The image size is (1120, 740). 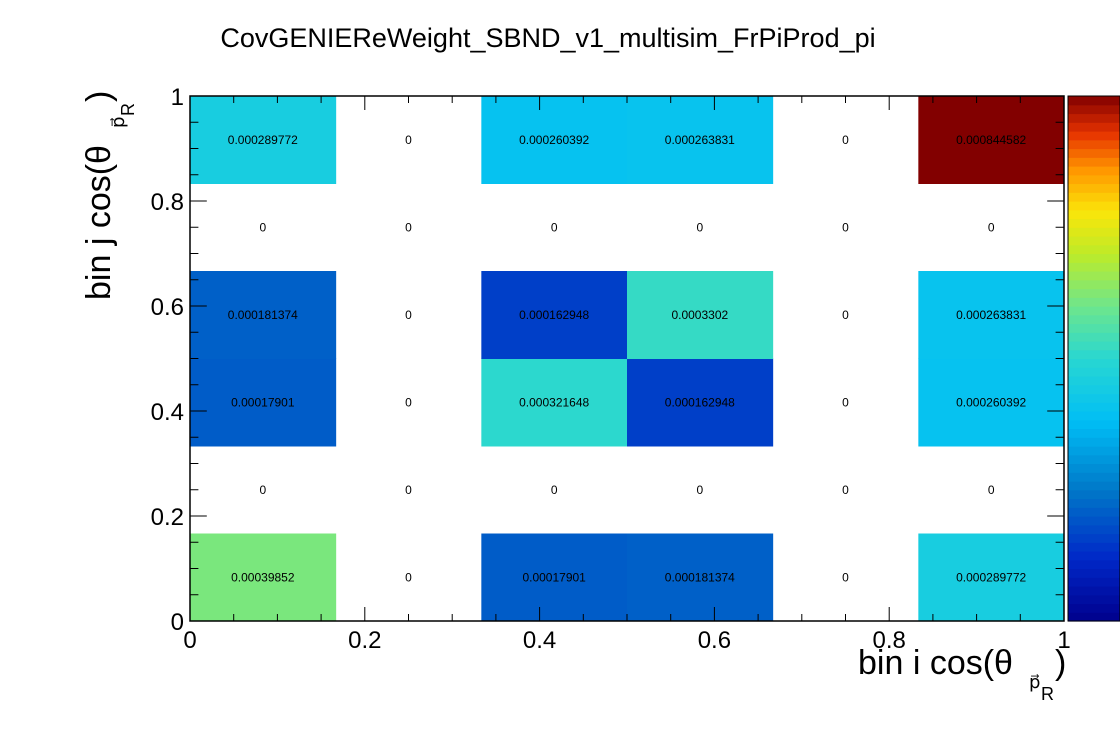 What do you see at coordinates (167, 307) in the screenshot?
I see `y-tick-label: 0.6` at bounding box center [167, 307].